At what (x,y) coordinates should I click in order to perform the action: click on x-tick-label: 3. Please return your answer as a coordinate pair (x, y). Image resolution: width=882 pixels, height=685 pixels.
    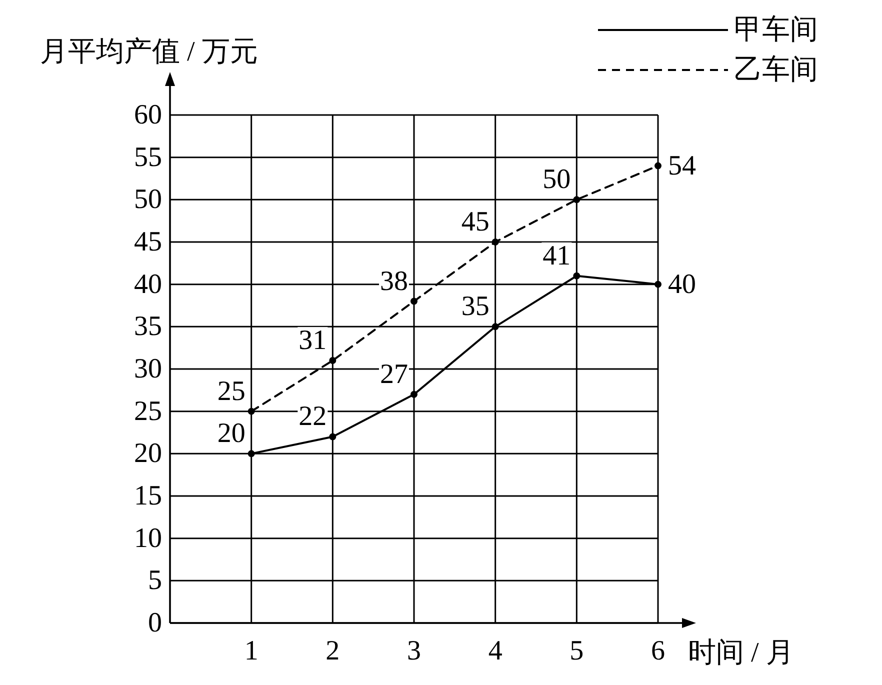
    Looking at the image, I should click on (414, 651).